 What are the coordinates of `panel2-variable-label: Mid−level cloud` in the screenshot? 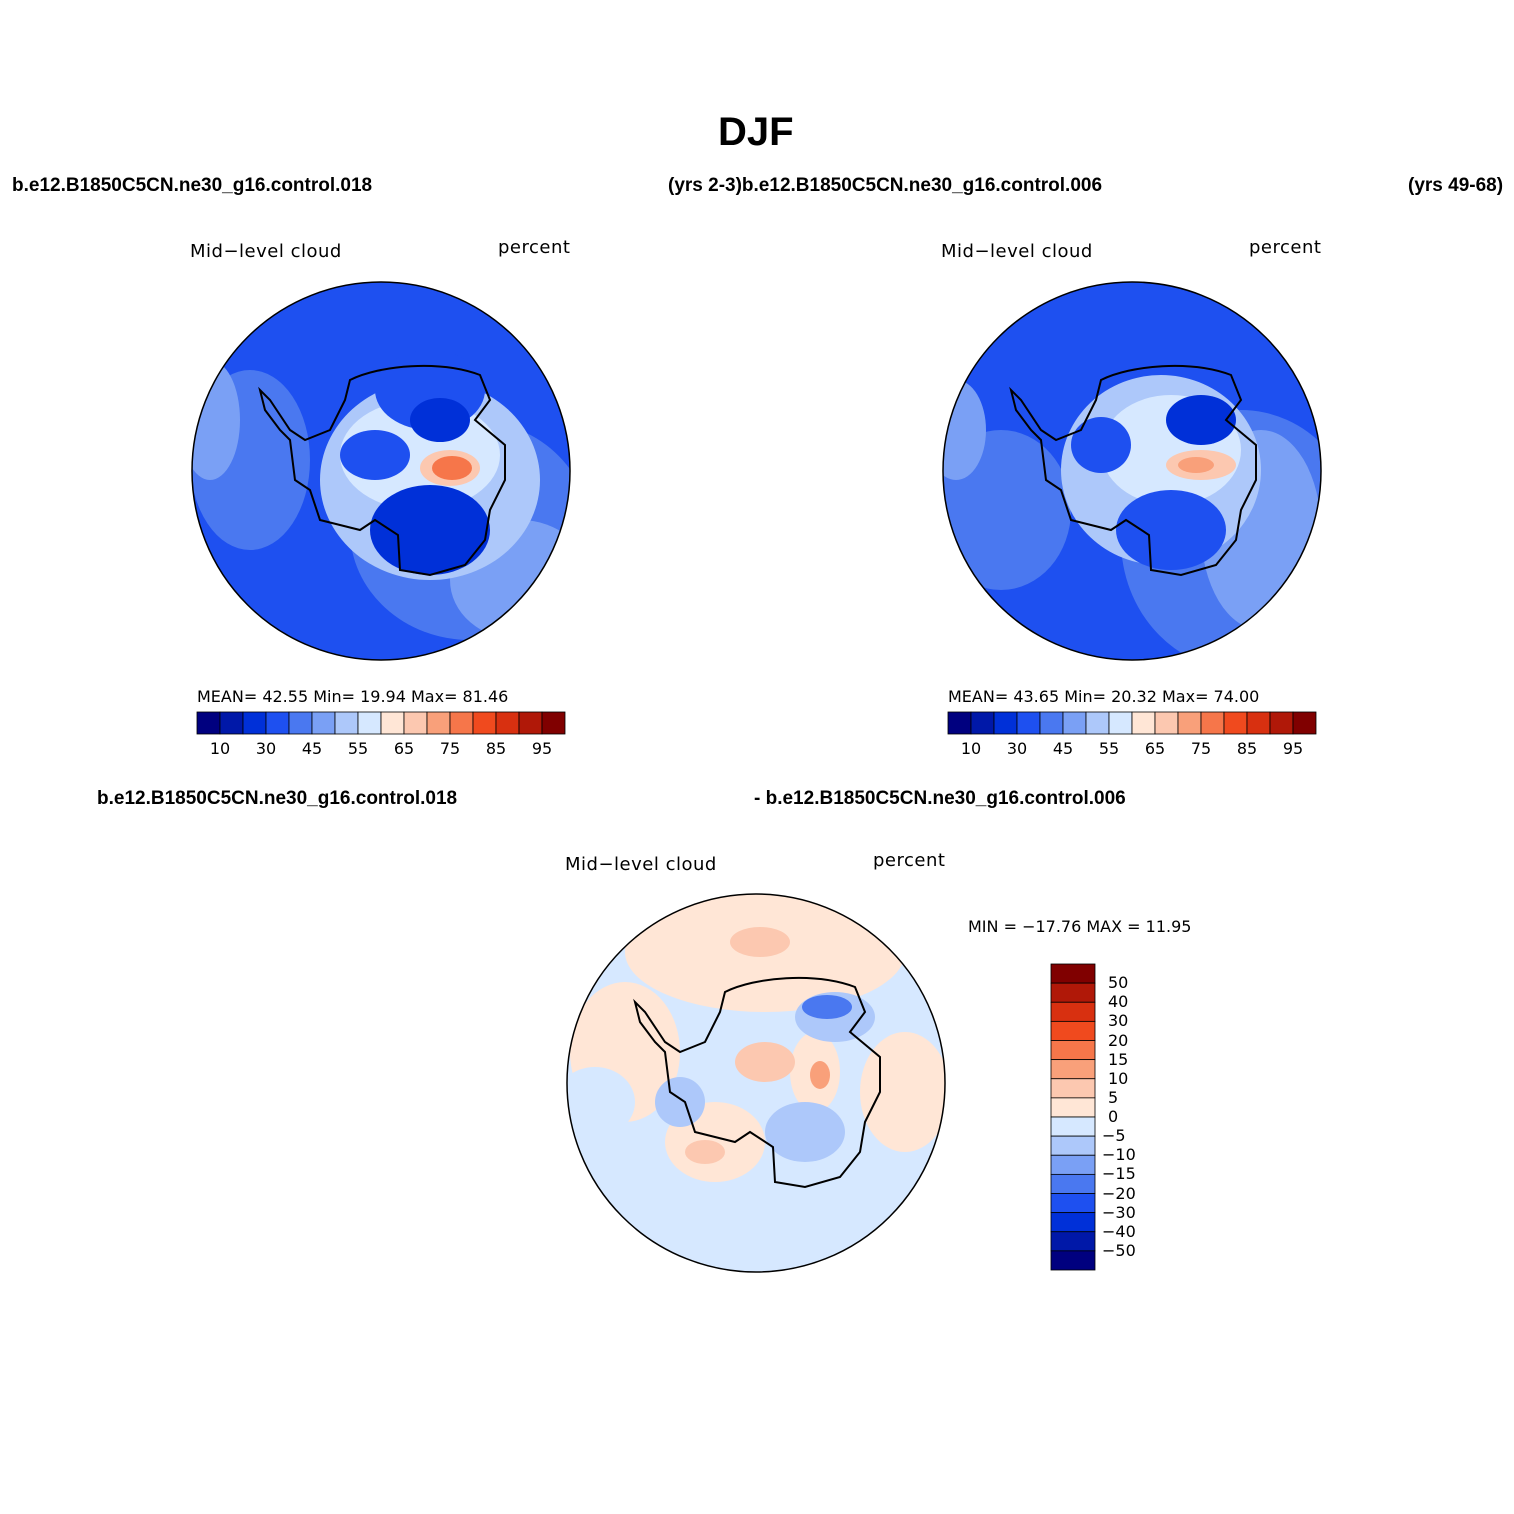 It's located at (1017, 251).